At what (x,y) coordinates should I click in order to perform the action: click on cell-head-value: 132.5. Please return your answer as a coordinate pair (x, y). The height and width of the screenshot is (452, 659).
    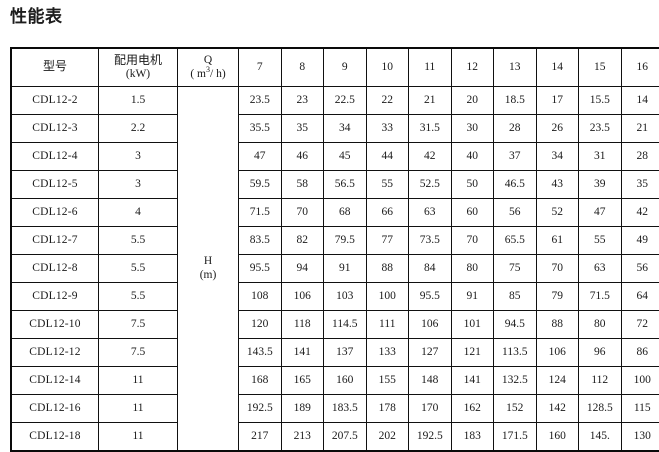
    Looking at the image, I should click on (515, 380).